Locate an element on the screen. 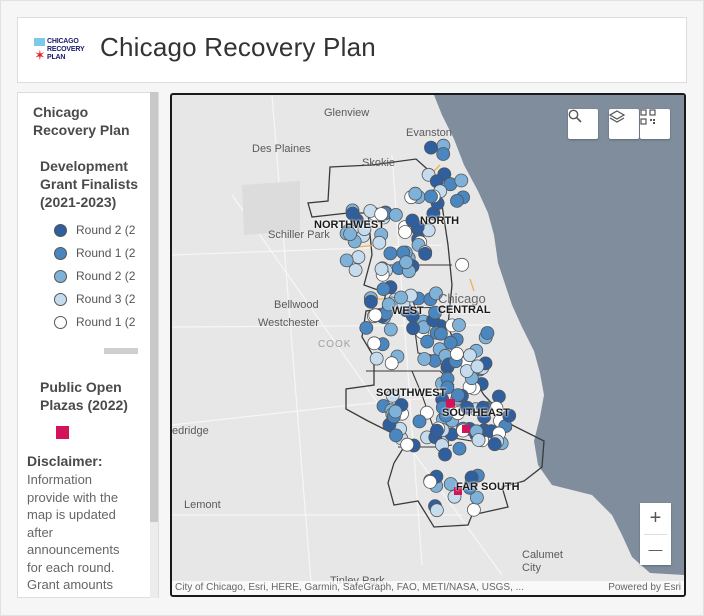 This screenshot has height=616, width=704. zoom-control: + — is located at coordinates (655, 534).